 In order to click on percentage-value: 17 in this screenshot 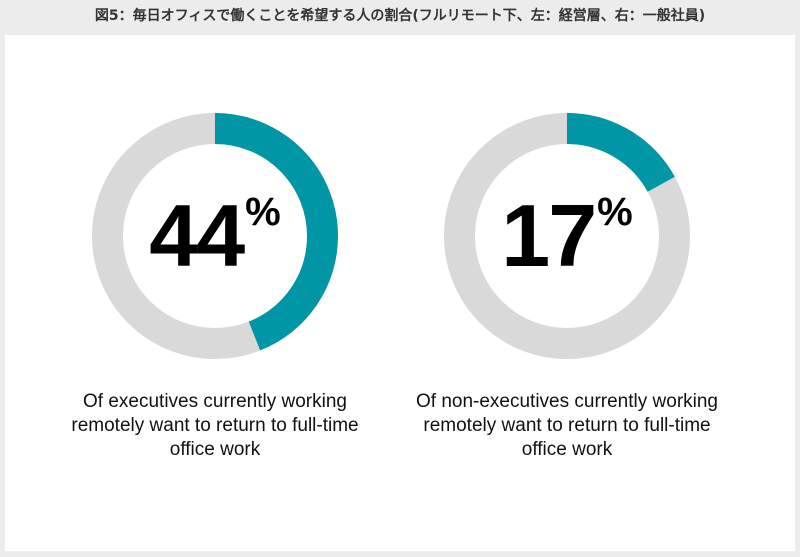, I will do `click(549, 235)`.